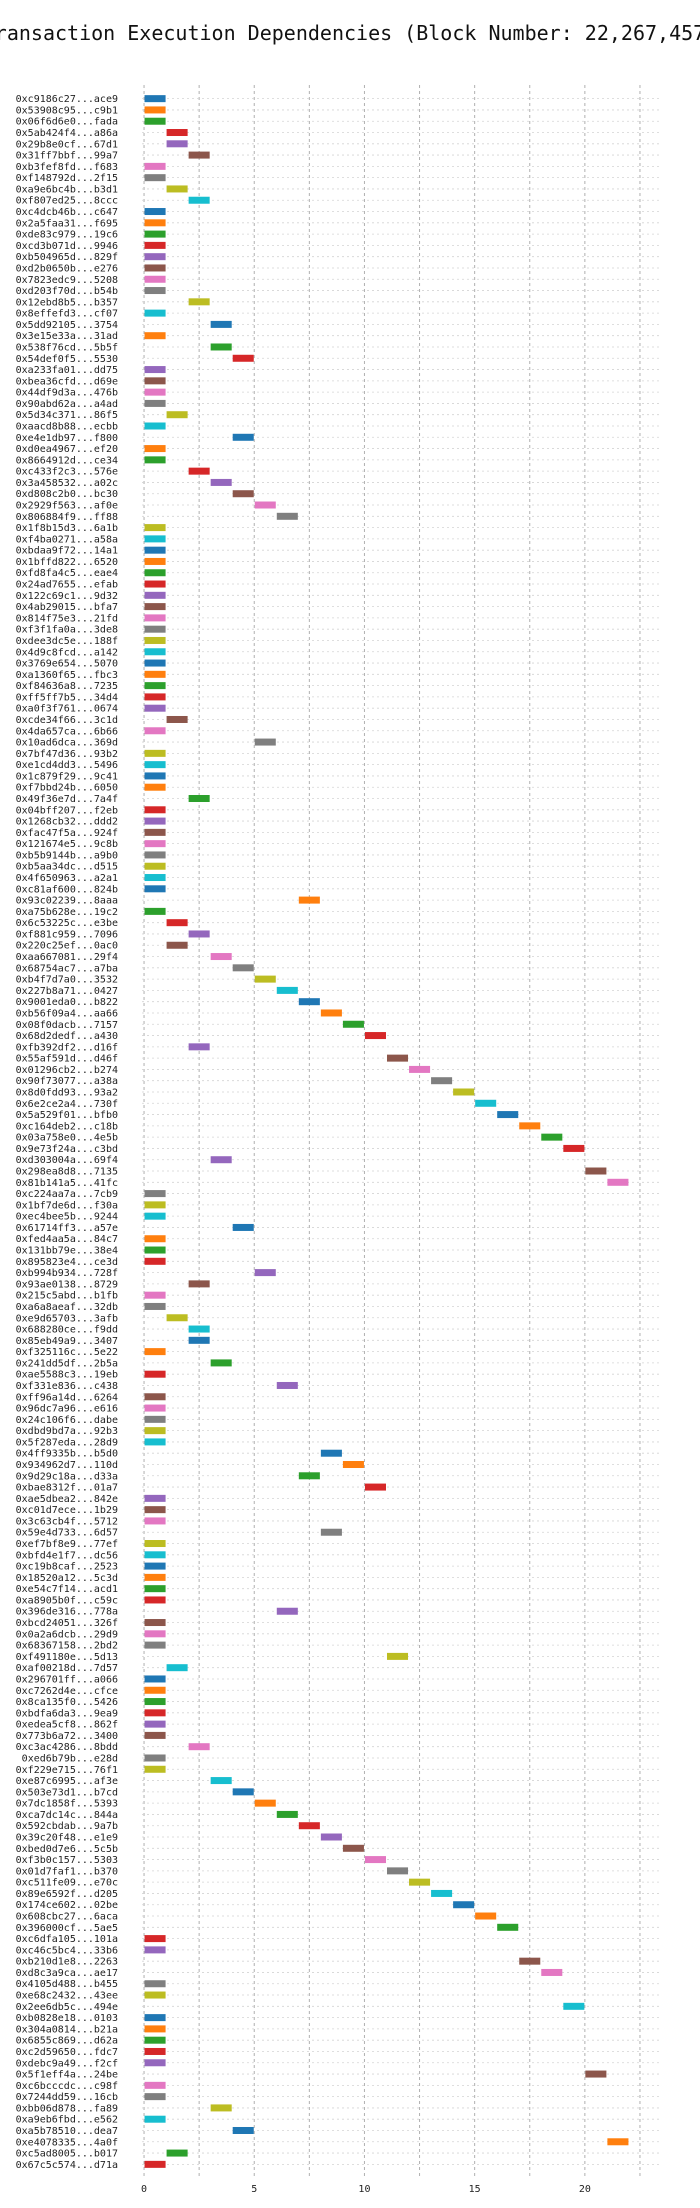  What do you see at coordinates (67, 788) in the screenshot?
I see `tx-hash-label: 0xf7bbd24b...6050` at bounding box center [67, 788].